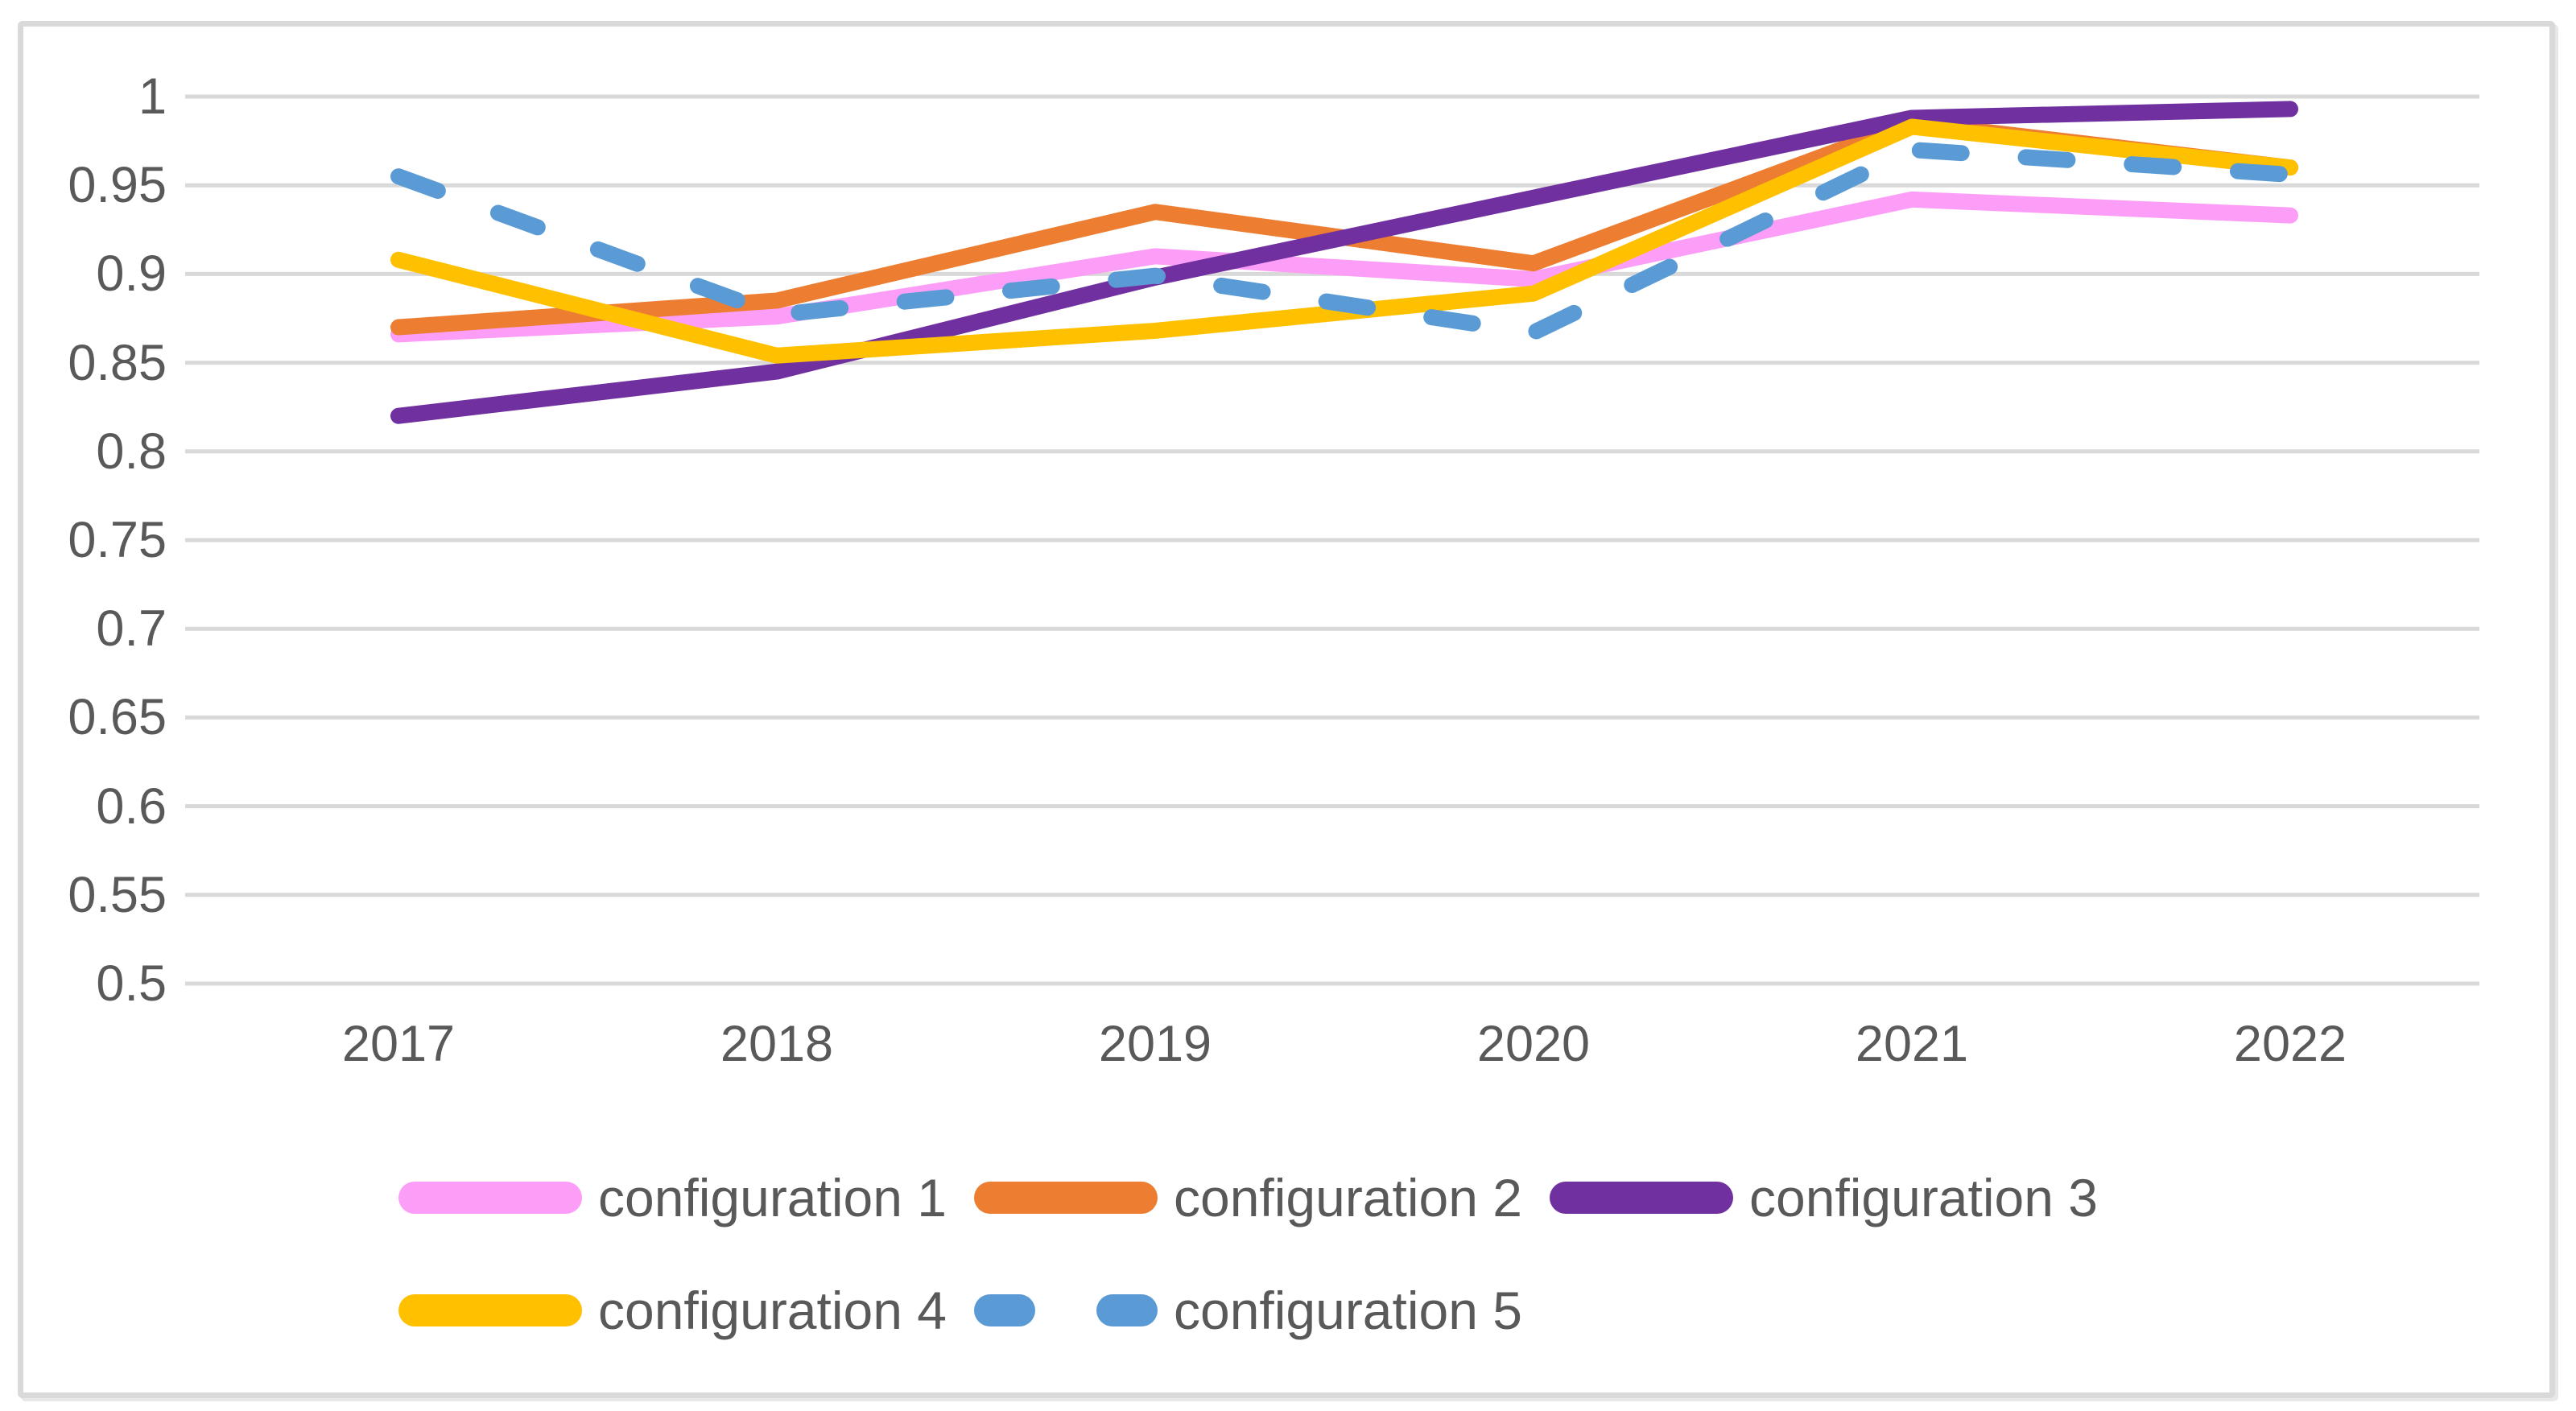  I want to click on y-tick-label: 0.5, so click(131, 983).